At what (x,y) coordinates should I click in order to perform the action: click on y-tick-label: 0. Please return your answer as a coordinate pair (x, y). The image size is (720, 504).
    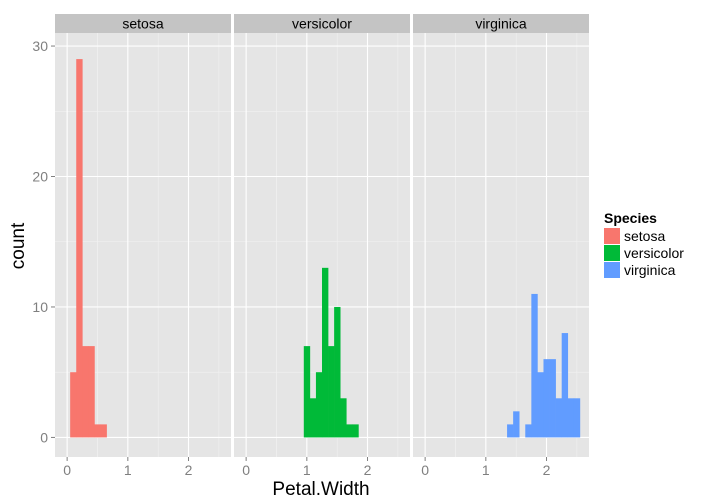
    Looking at the image, I should click on (44, 437).